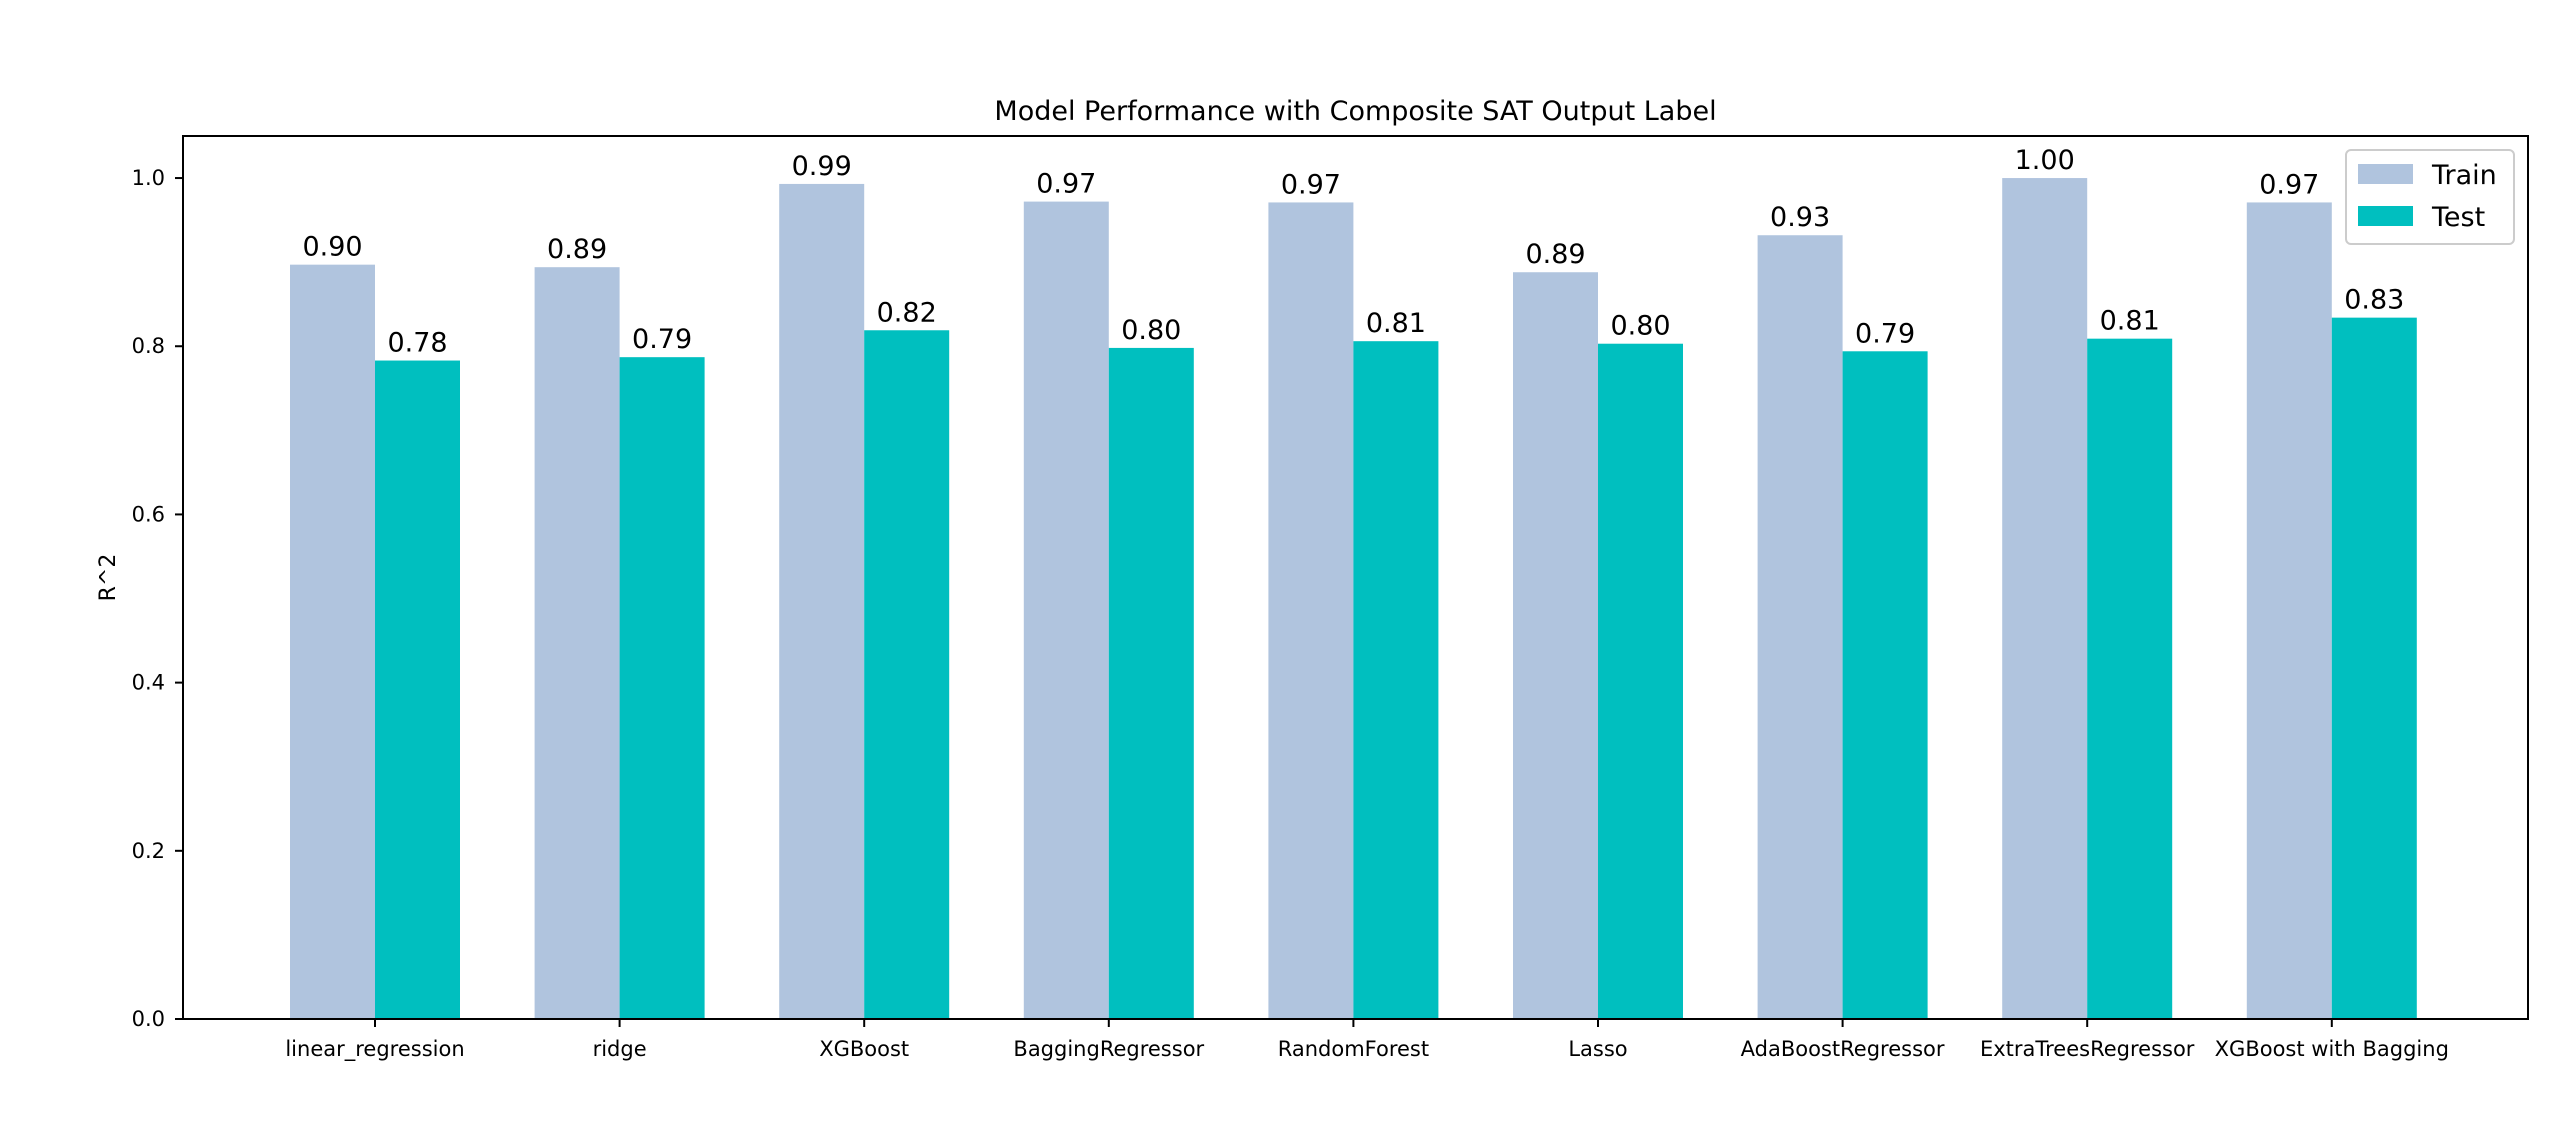 Image resolution: width=2560 pixels, height=1144 pixels. Describe the element at coordinates (148, 1019) in the screenshot. I see `y-tick-label: 0.0` at that location.